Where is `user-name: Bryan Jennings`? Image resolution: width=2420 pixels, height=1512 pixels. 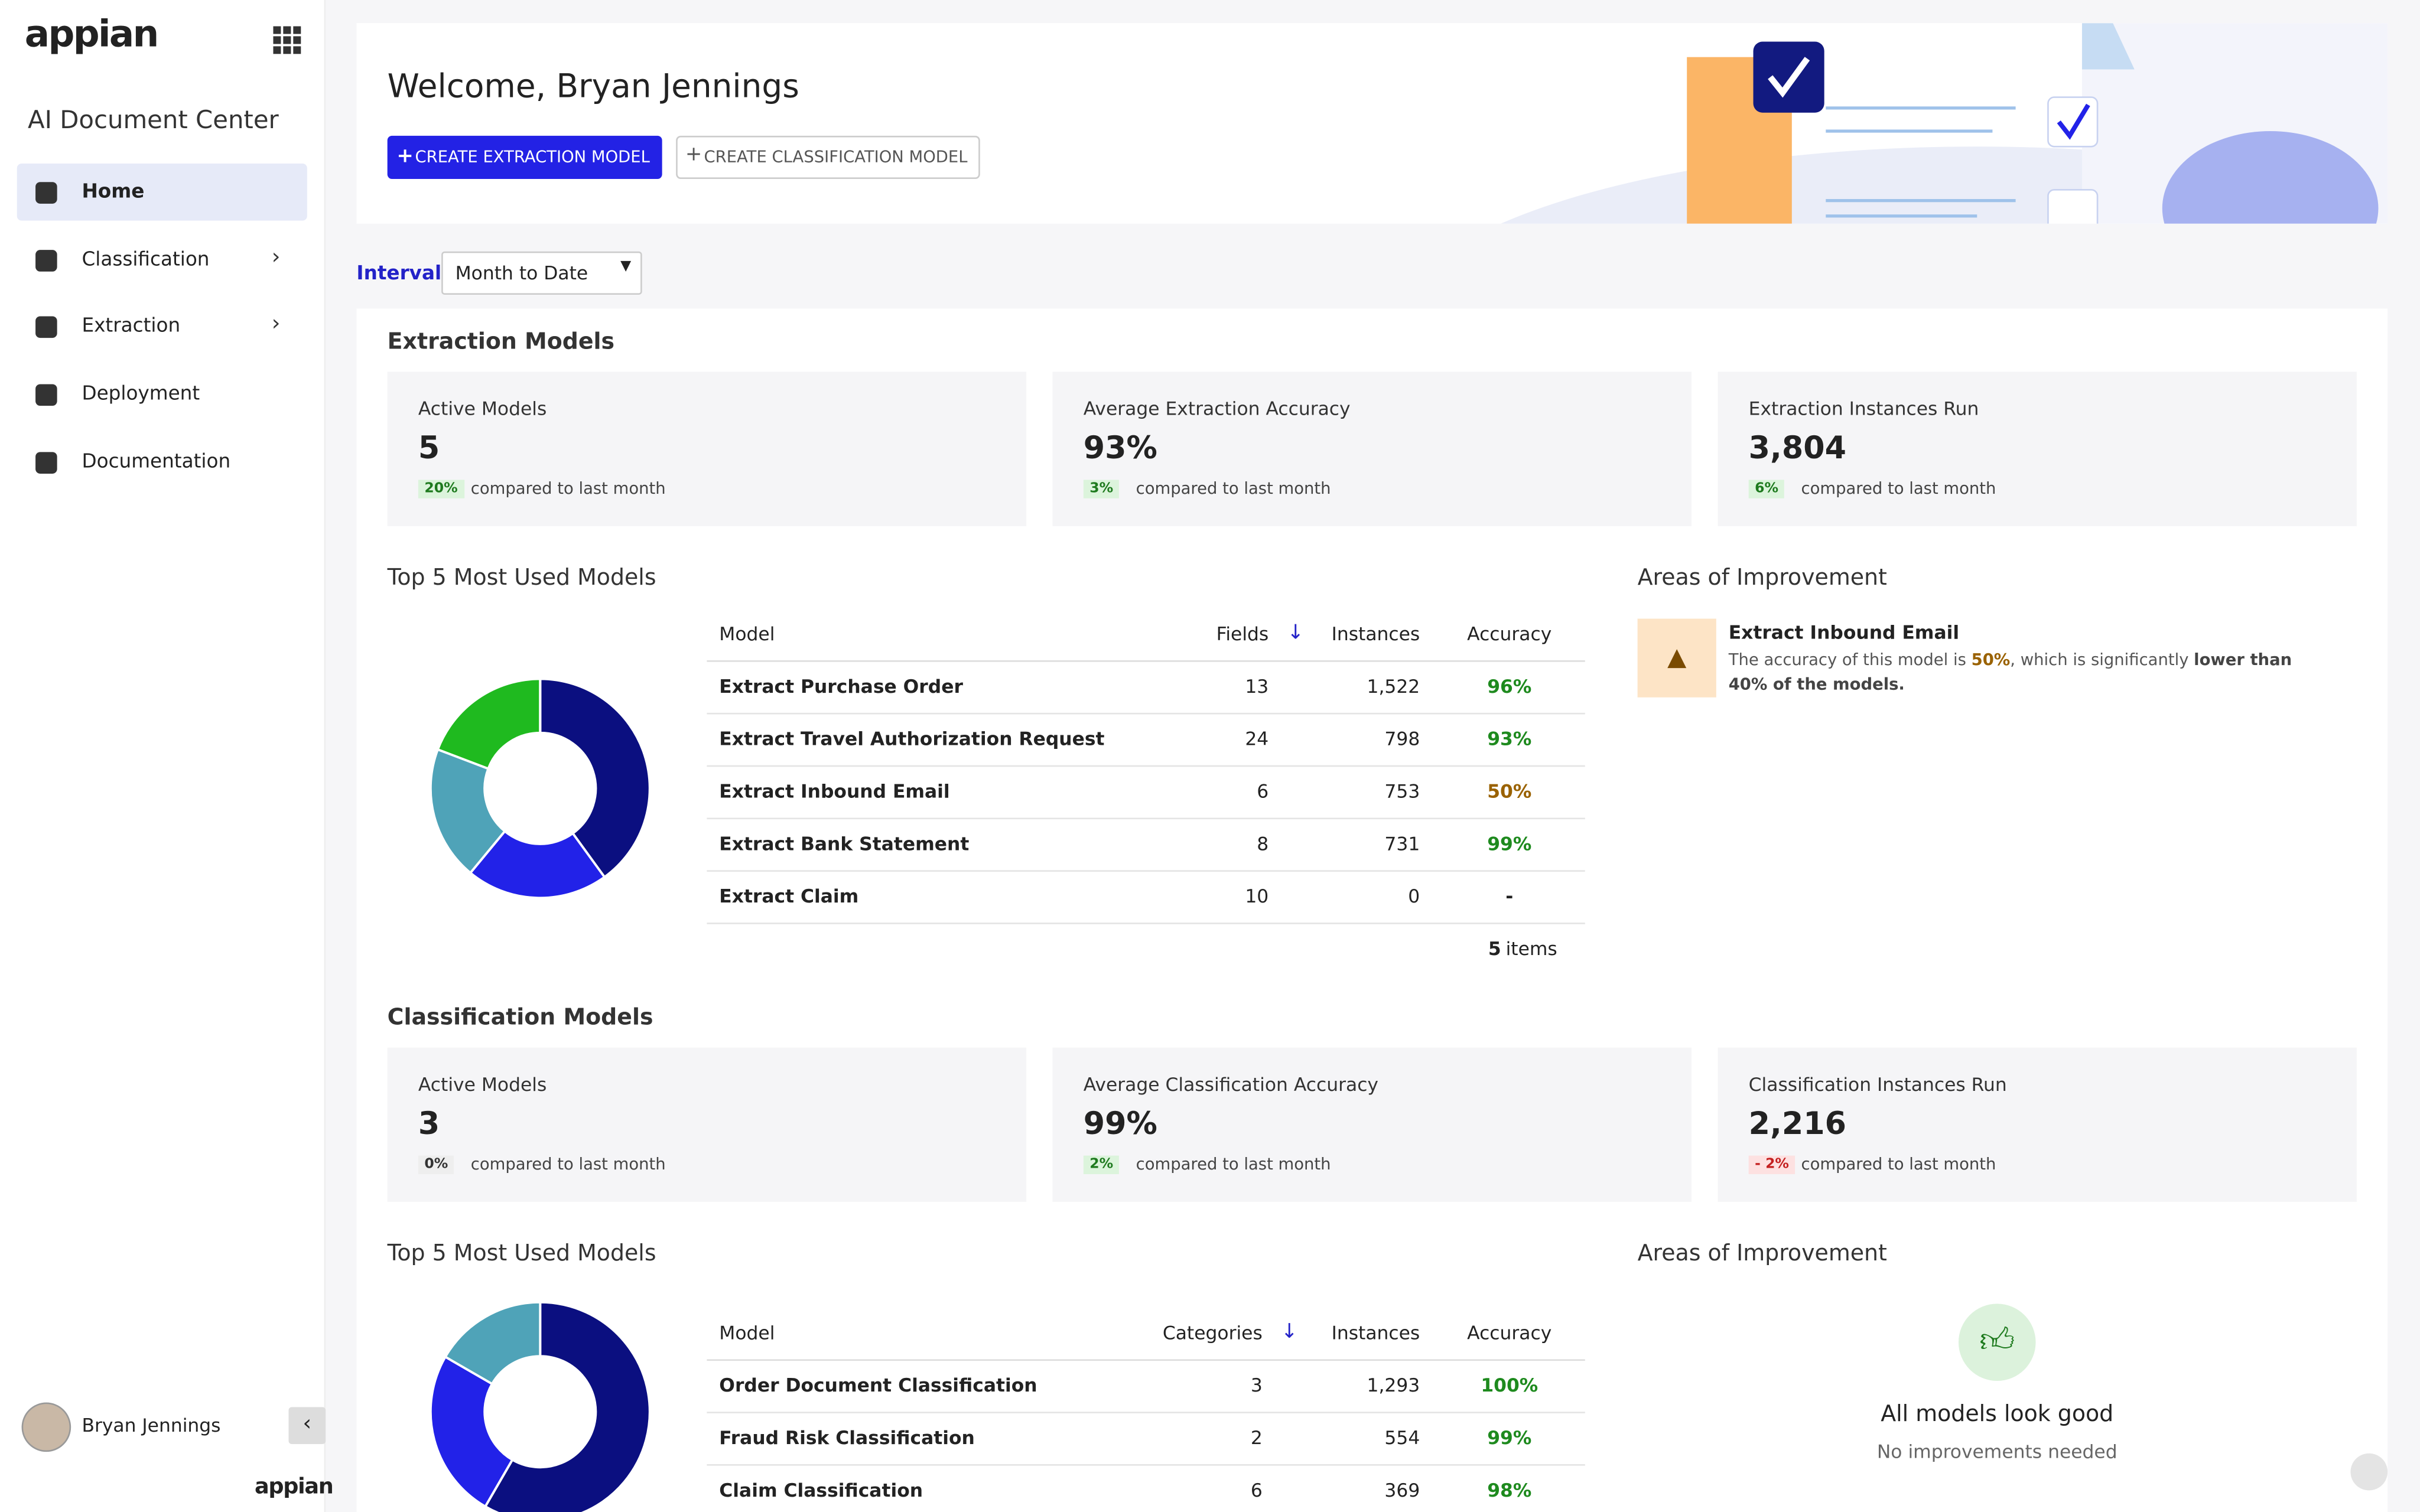 user-name: Bryan Jennings is located at coordinates (151, 1425).